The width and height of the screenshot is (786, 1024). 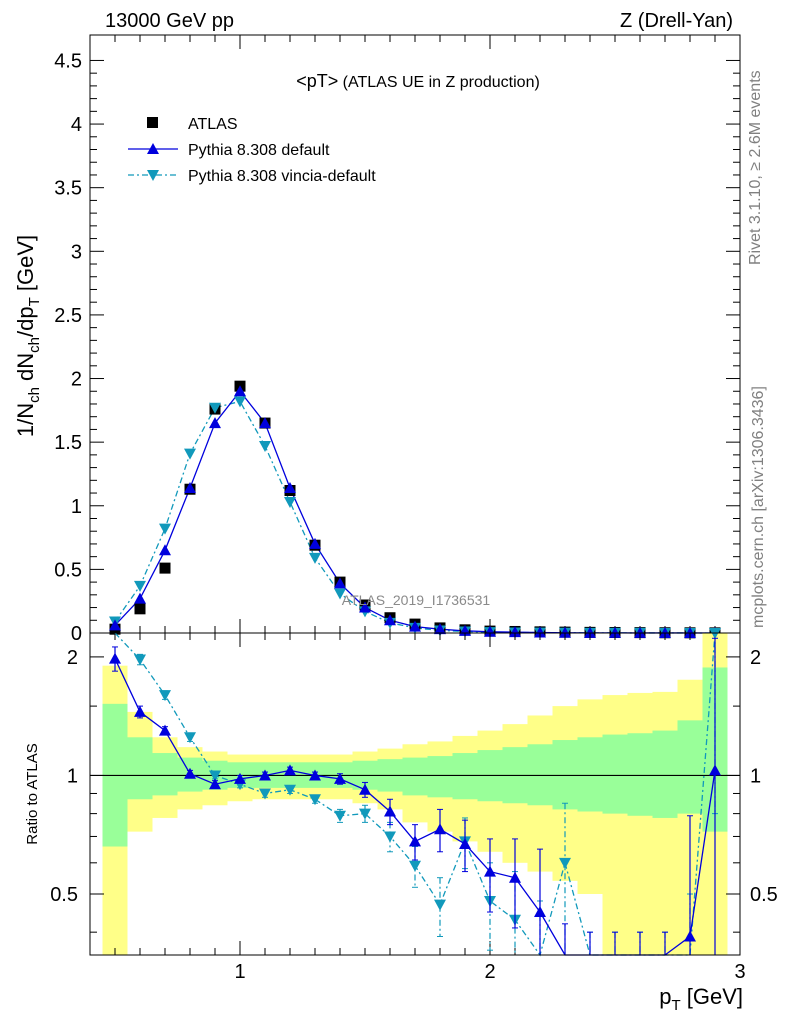 What do you see at coordinates (72, 776) in the screenshot?
I see `ratio-ytick-label: 1` at bounding box center [72, 776].